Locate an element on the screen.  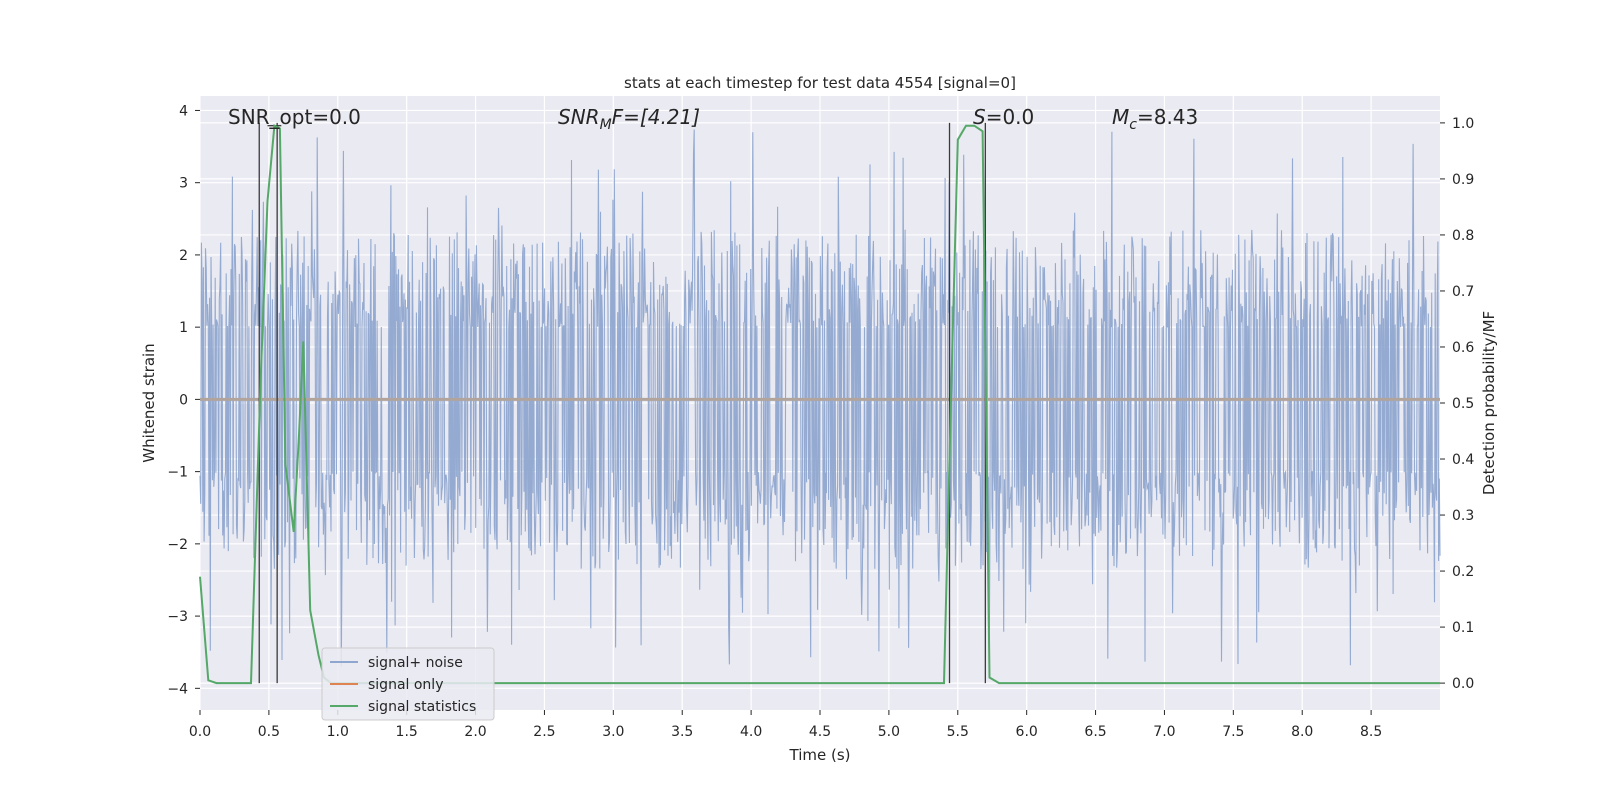
y2-tick-label: 0.9 is located at coordinates (1463, 180).